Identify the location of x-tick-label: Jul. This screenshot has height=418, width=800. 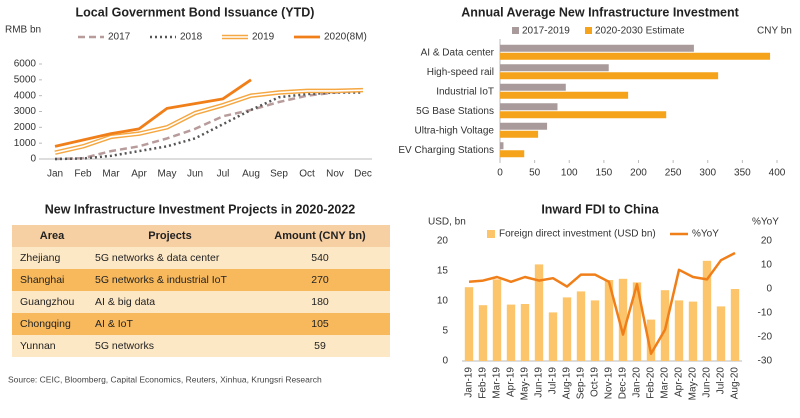
(223, 174).